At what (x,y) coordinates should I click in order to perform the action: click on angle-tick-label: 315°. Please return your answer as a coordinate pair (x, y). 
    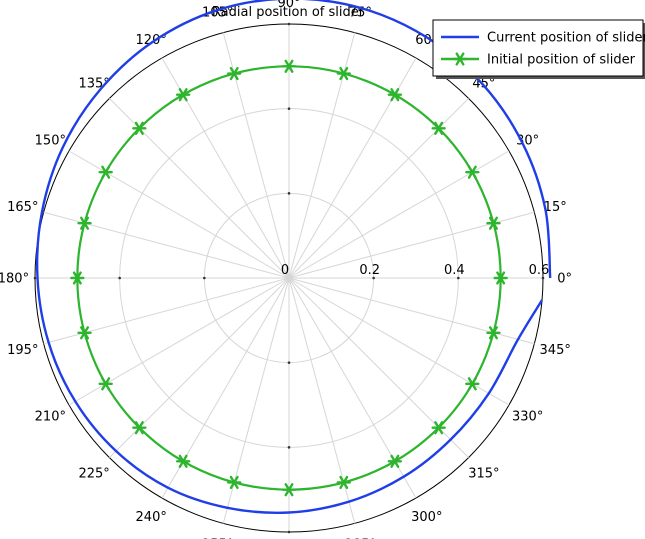
    Looking at the image, I should click on (483, 473).